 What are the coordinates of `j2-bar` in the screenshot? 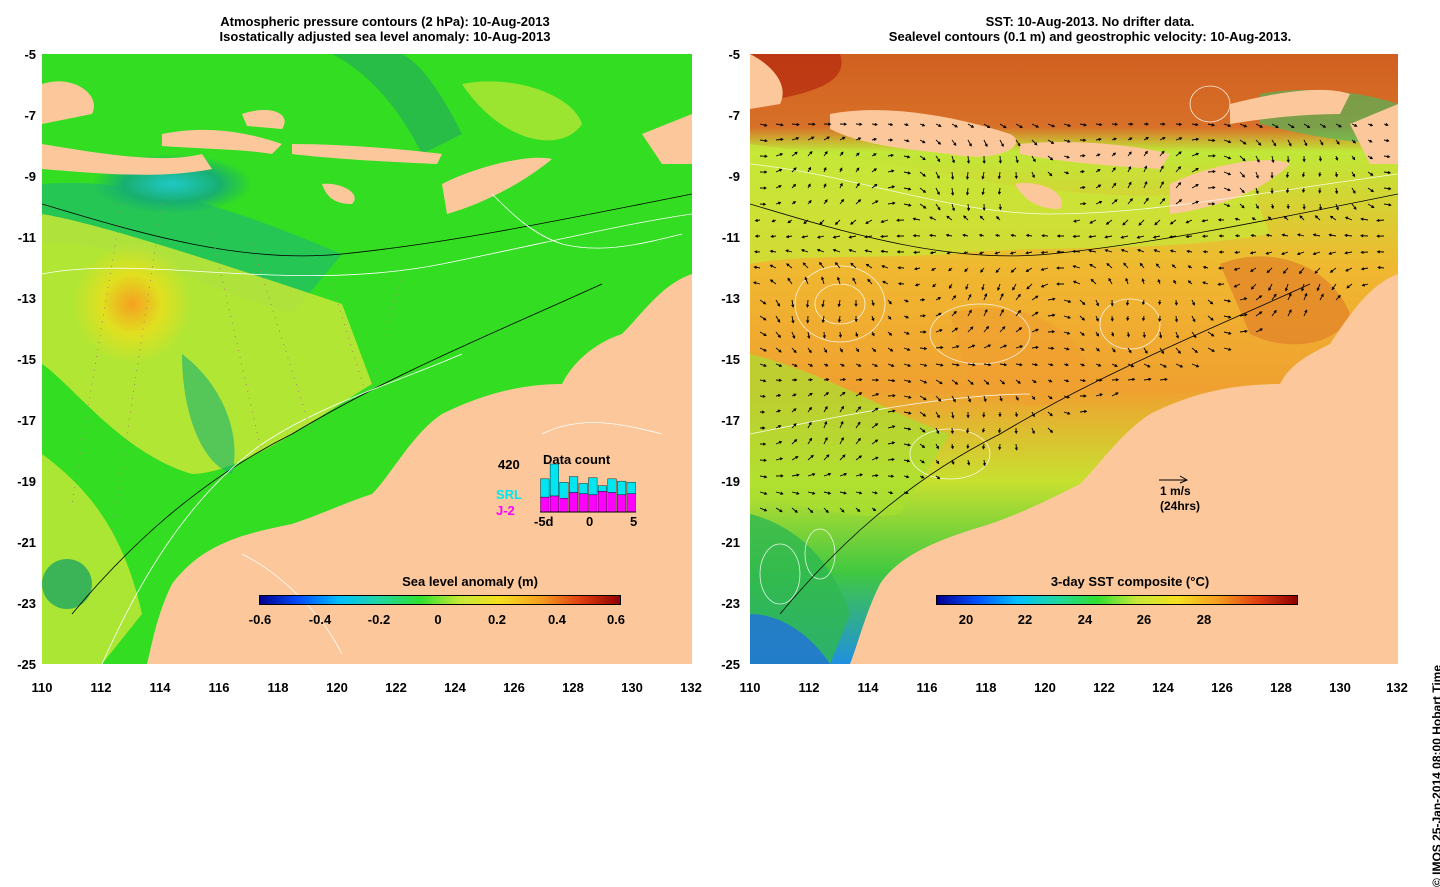 It's located at (622, 503).